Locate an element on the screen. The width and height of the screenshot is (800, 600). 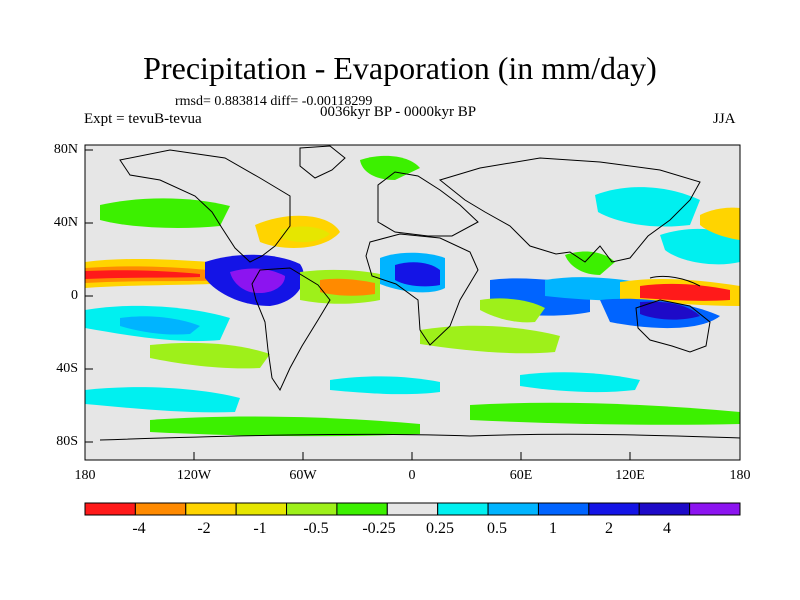
colorbar-label: 0.25 is located at coordinates (440, 528).